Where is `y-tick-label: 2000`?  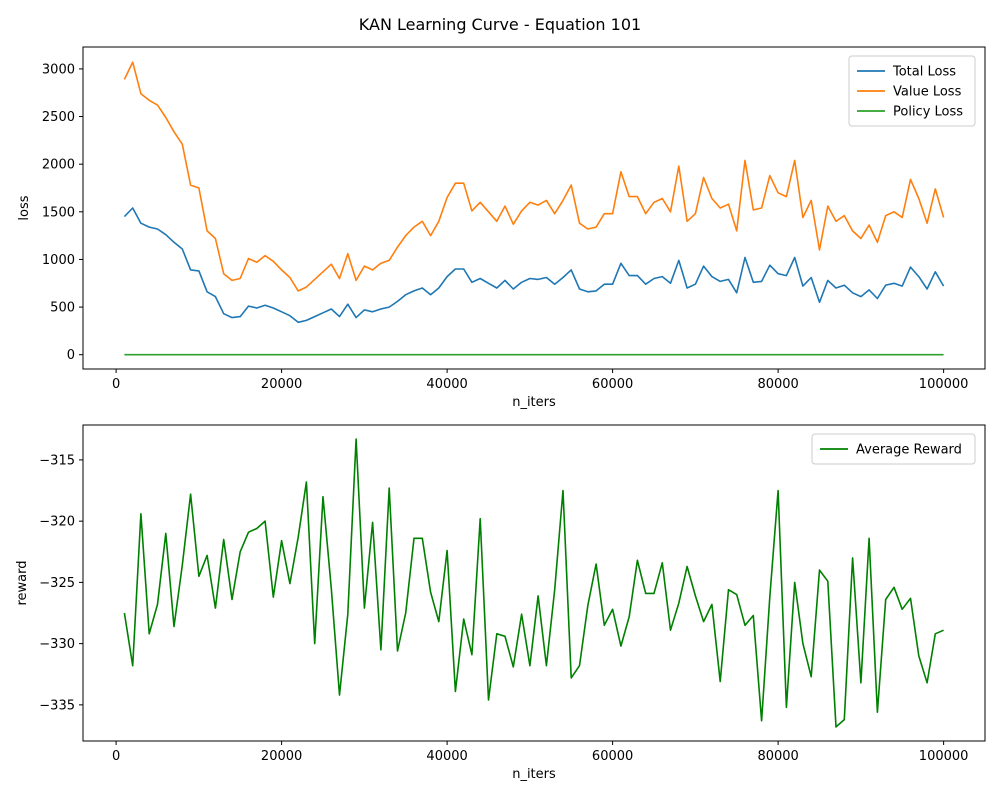 y-tick-label: 2000 is located at coordinates (58, 165).